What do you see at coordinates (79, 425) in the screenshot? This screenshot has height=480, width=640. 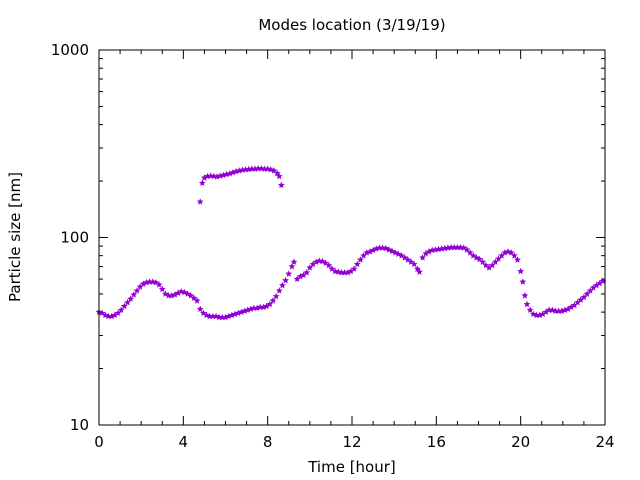 I see `y-tick-label: 10` at bounding box center [79, 425].